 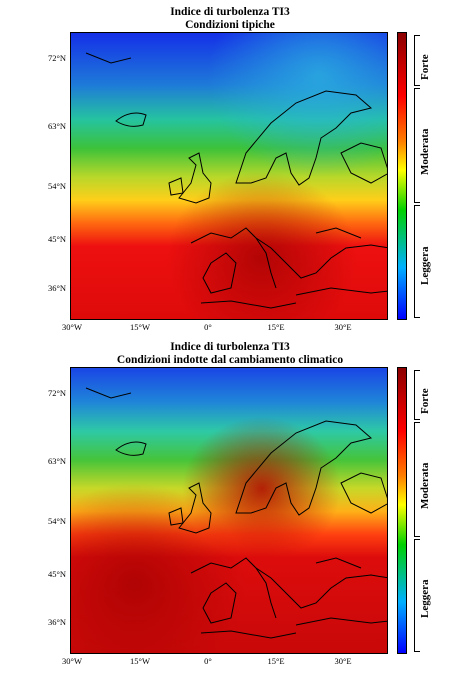 I want to click on title-line-2: Condizioni tipiche, so click(x=230, y=25).